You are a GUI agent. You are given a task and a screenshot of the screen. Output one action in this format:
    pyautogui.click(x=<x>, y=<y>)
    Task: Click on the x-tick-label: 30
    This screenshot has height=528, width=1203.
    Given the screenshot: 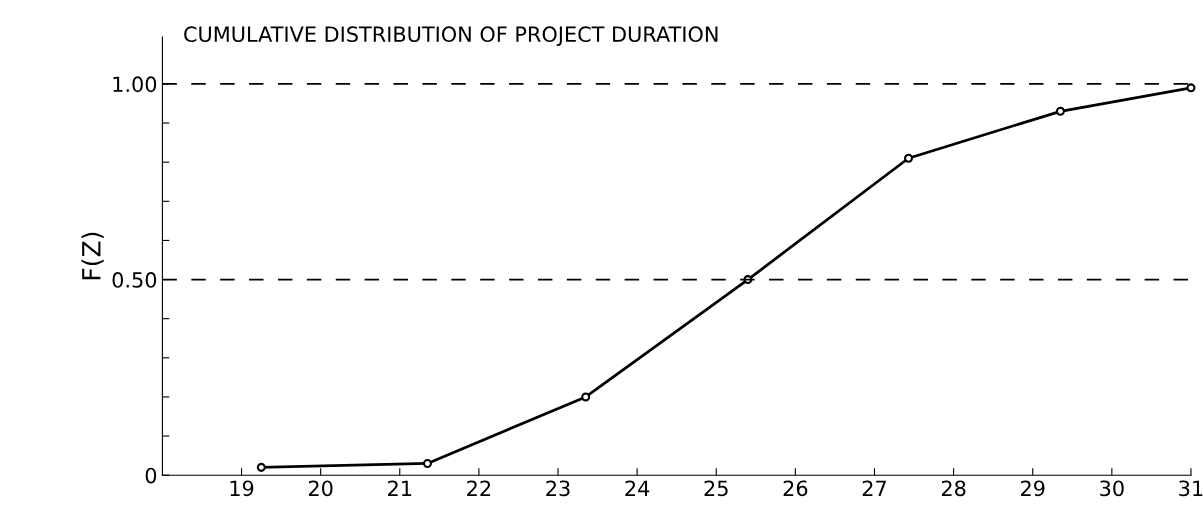 What is the action you would take?
    pyautogui.click(x=1112, y=488)
    